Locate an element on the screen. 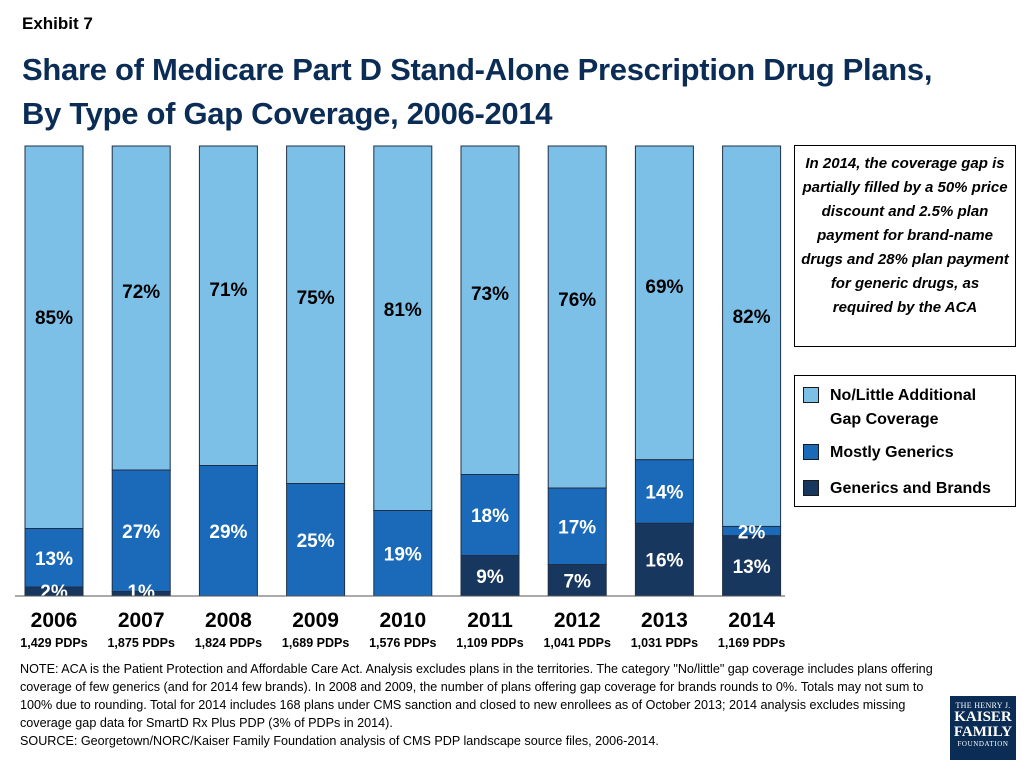 Image resolution: width=1024 pixels, height=768 pixels. value-label-mostly-generics-2008: 29% is located at coordinates (228, 532).